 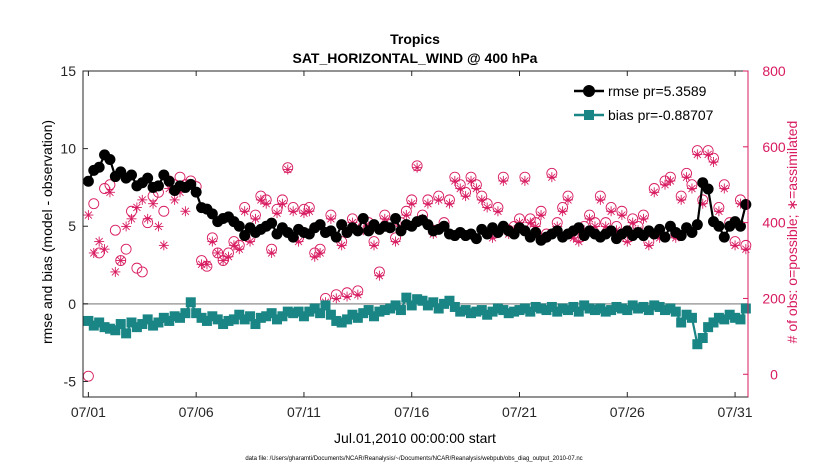 What do you see at coordinates (774, 71) in the screenshot?
I see `y2-tick-label: 800` at bounding box center [774, 71].